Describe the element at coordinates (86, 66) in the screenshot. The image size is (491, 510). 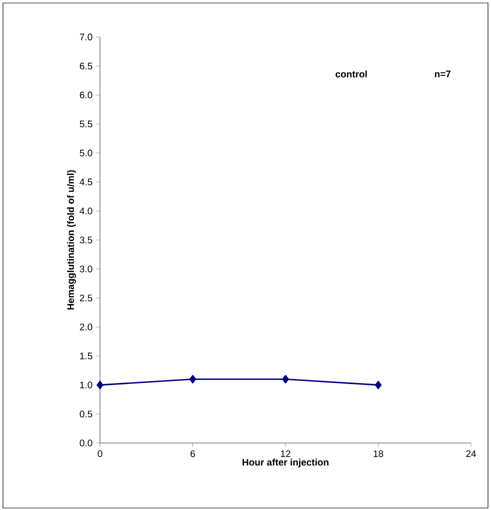
I see `y-tick-label: 6.5` at that location.